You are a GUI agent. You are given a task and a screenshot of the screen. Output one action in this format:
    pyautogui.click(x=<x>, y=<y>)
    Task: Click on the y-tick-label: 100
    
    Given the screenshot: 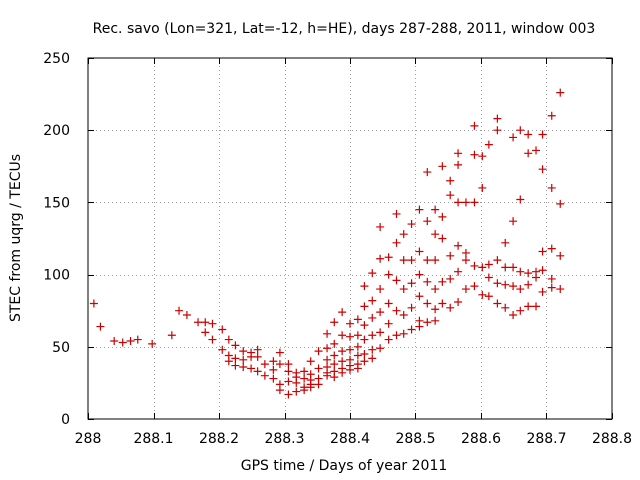 What is the action you would take?
    pyautogui.click(x=56, y=276)
    